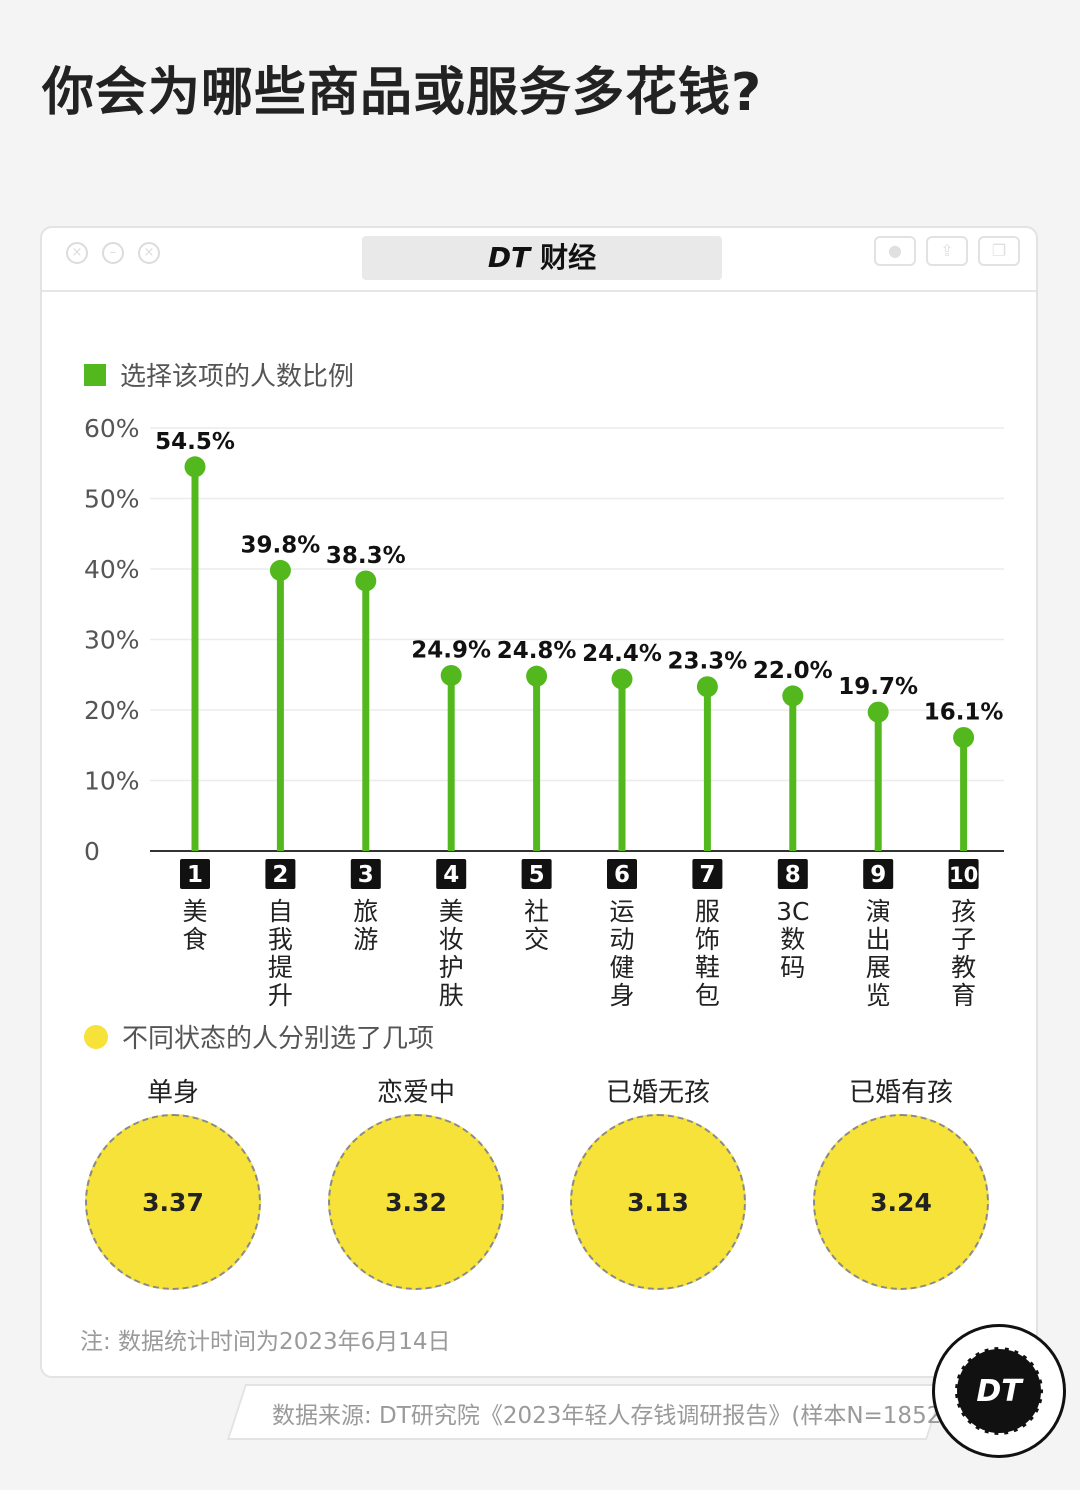 The image size is (1080, 1490). Describe the element at coordinates (792, 939) in the screenshot. I see `category-label: 3C 数码` at that location.